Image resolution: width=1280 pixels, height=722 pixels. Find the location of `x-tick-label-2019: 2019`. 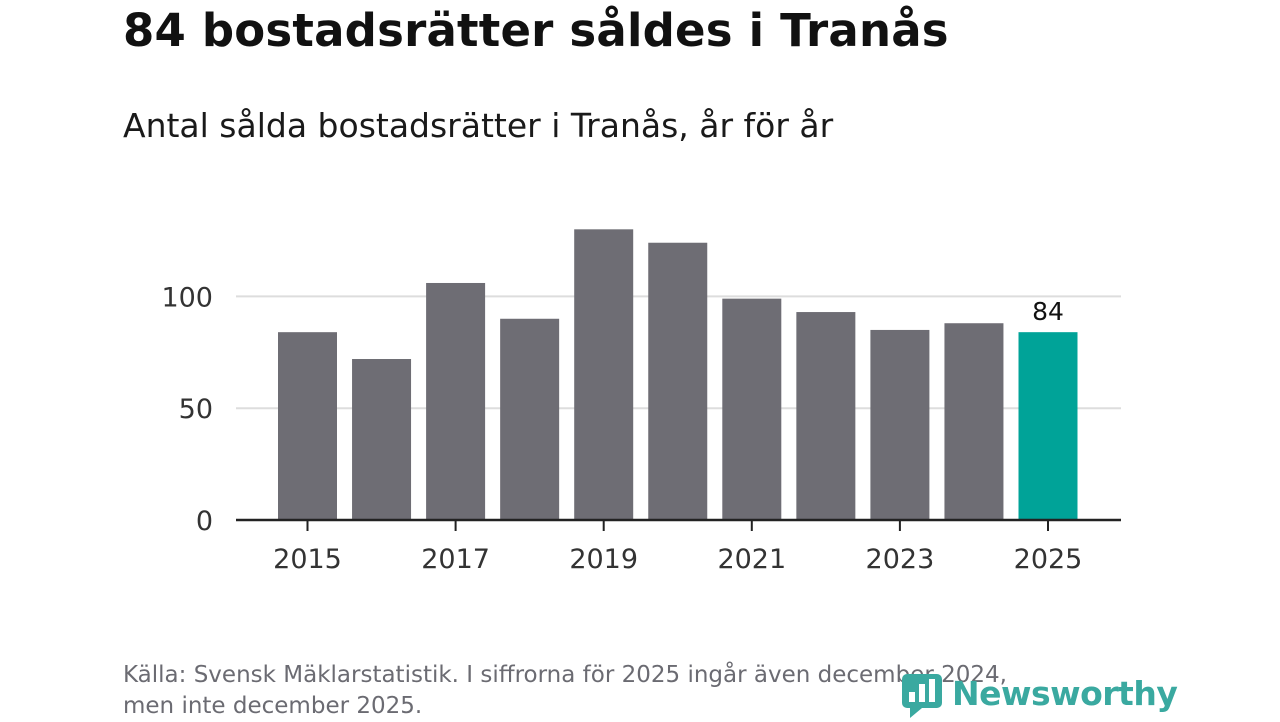

x-tick-label-2019: 2019 is located at coordinates (603, 559).